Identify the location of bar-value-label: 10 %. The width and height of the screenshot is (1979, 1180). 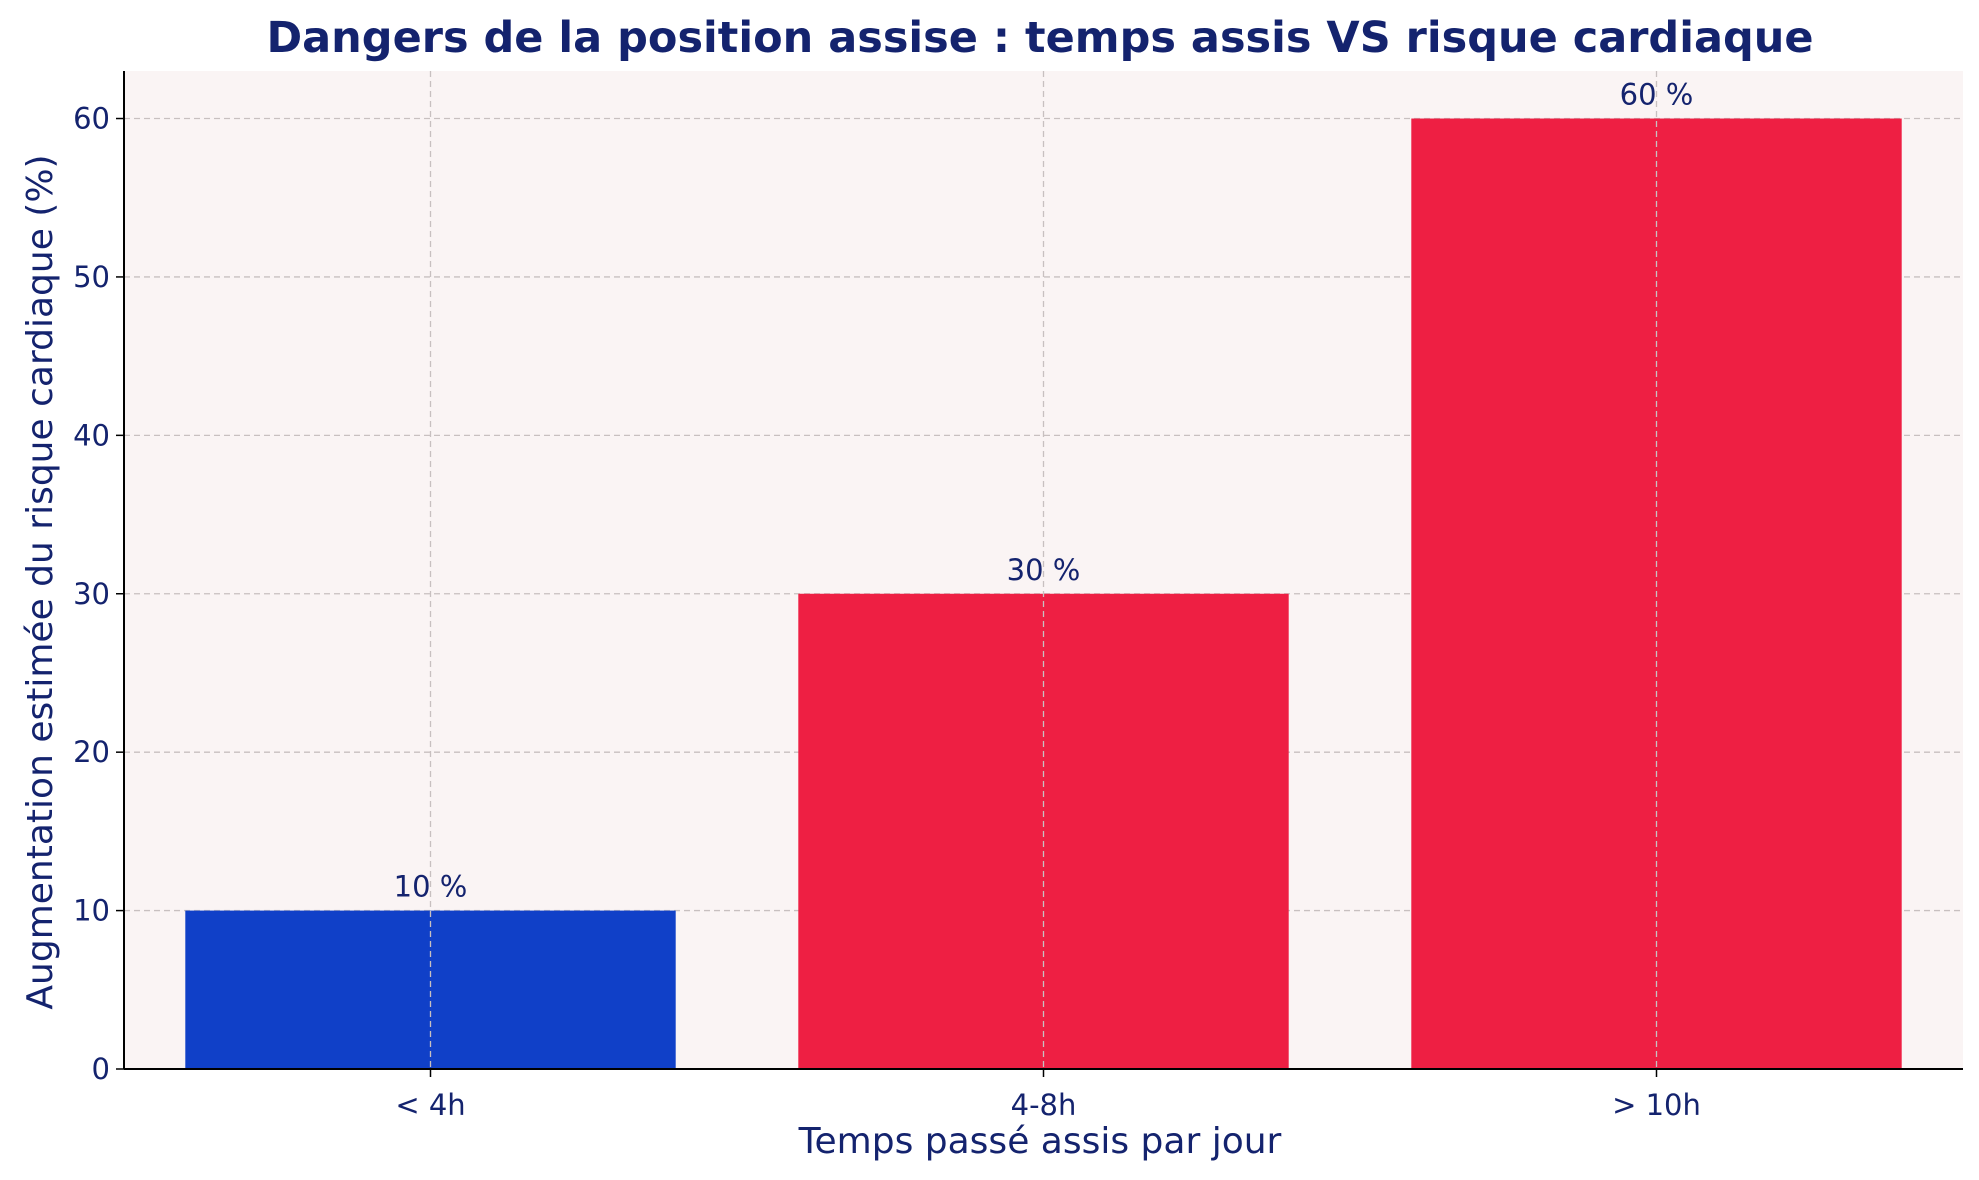
(431, 887).